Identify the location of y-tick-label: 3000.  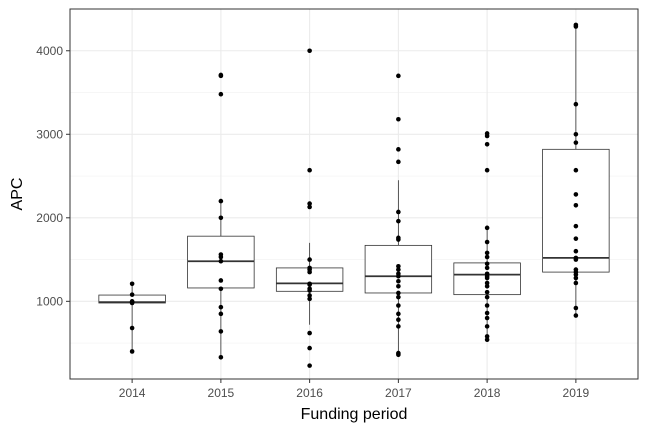
(49, 134).